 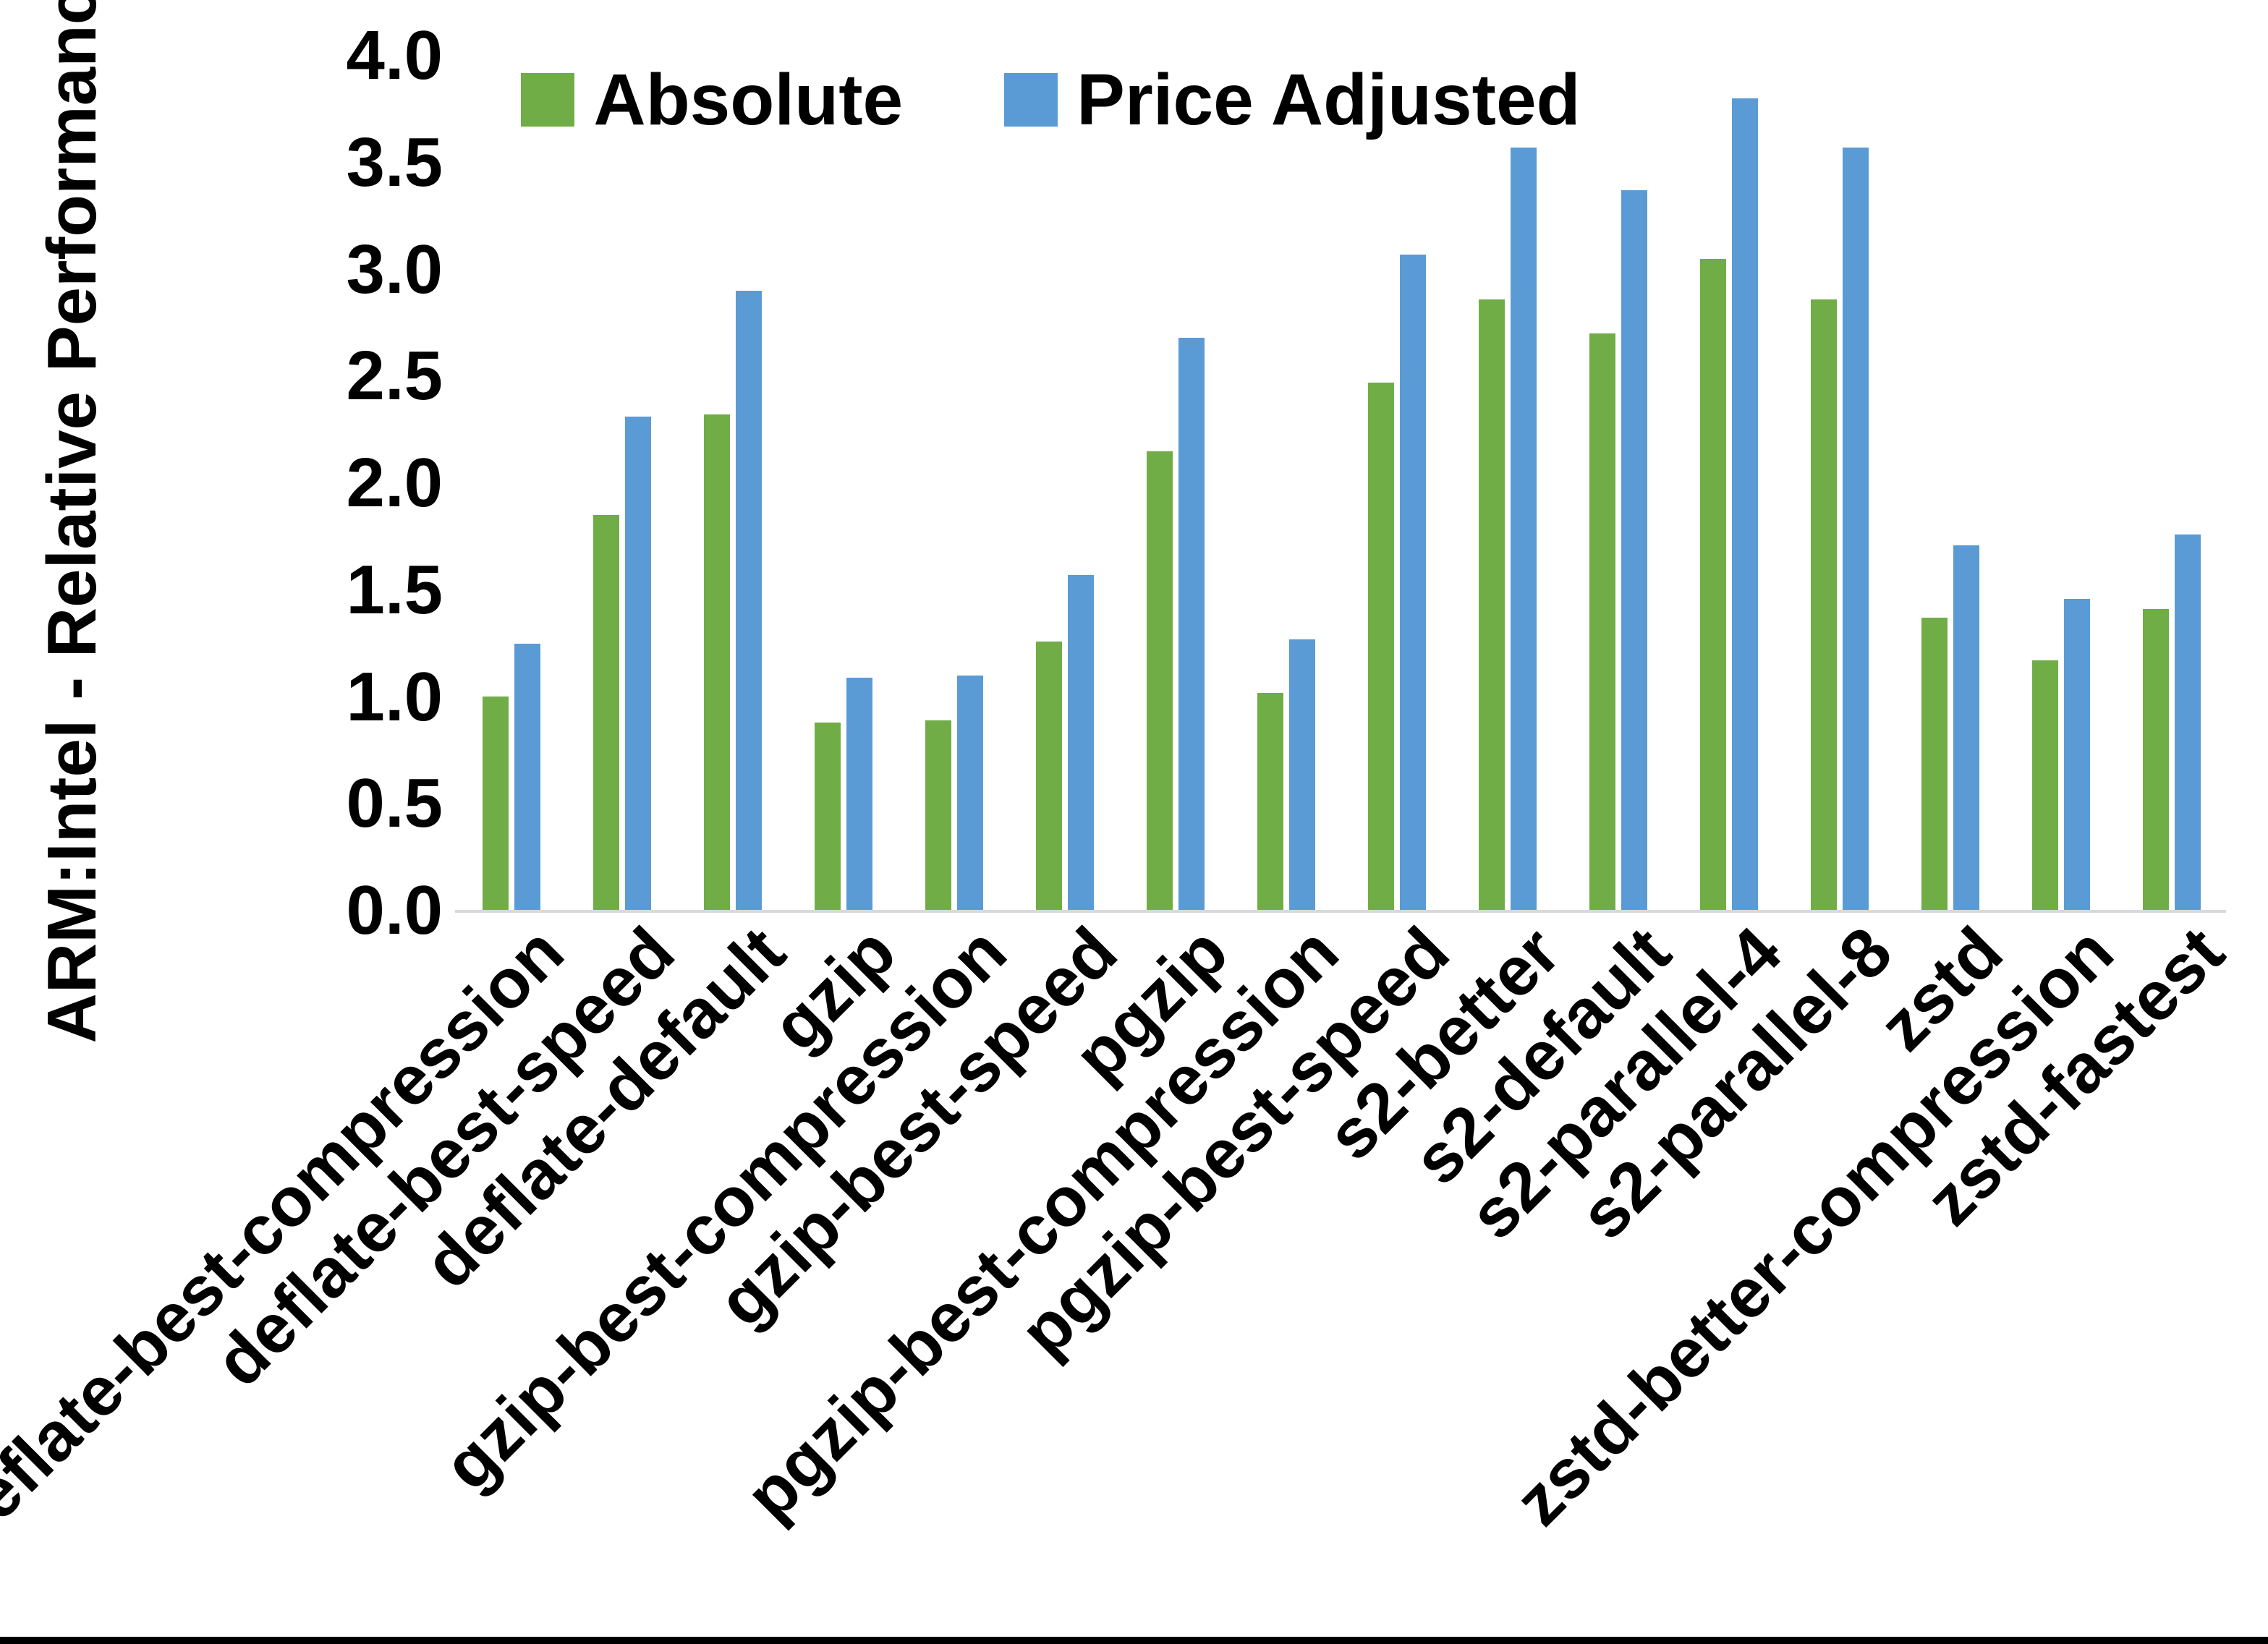 What do you see at coordinates (395, 589) in the screenshot?
I see `y-tick-label-1.5: 1.5` at bounding box center [395, 589].